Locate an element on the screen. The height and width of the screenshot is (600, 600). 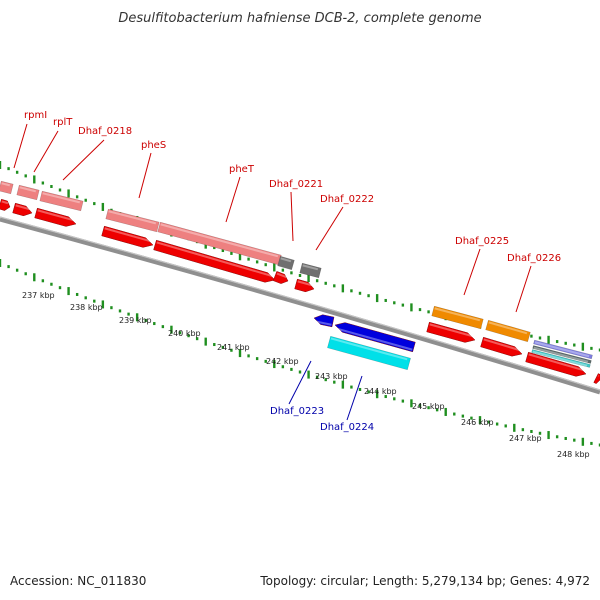
gene-block-stripe-a is located at coordinates (563, 349).